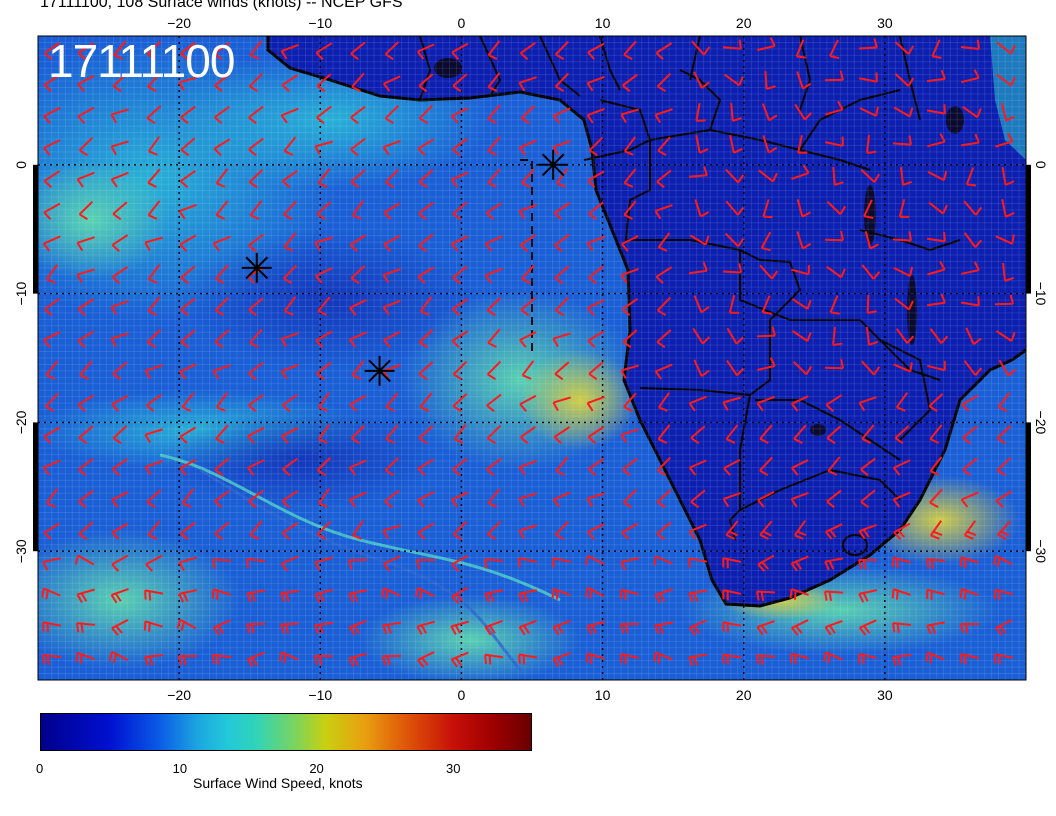  What do you see at coordinates (955, 120) in the screenshot?
I see `lake` at bounding box center [955, 120].